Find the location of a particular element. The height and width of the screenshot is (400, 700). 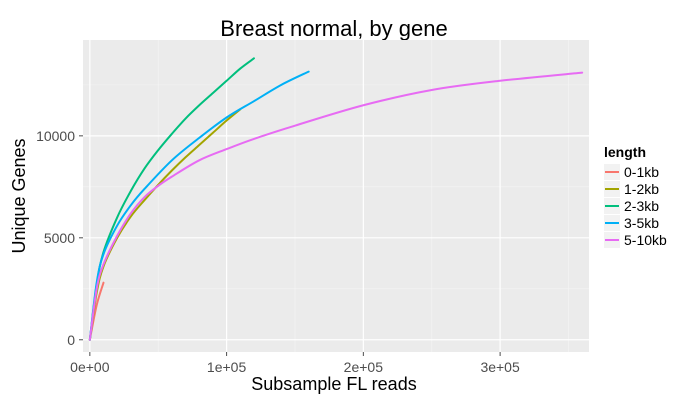

y-axis: 0 5000 10000 is located at coordinates (59, 238).